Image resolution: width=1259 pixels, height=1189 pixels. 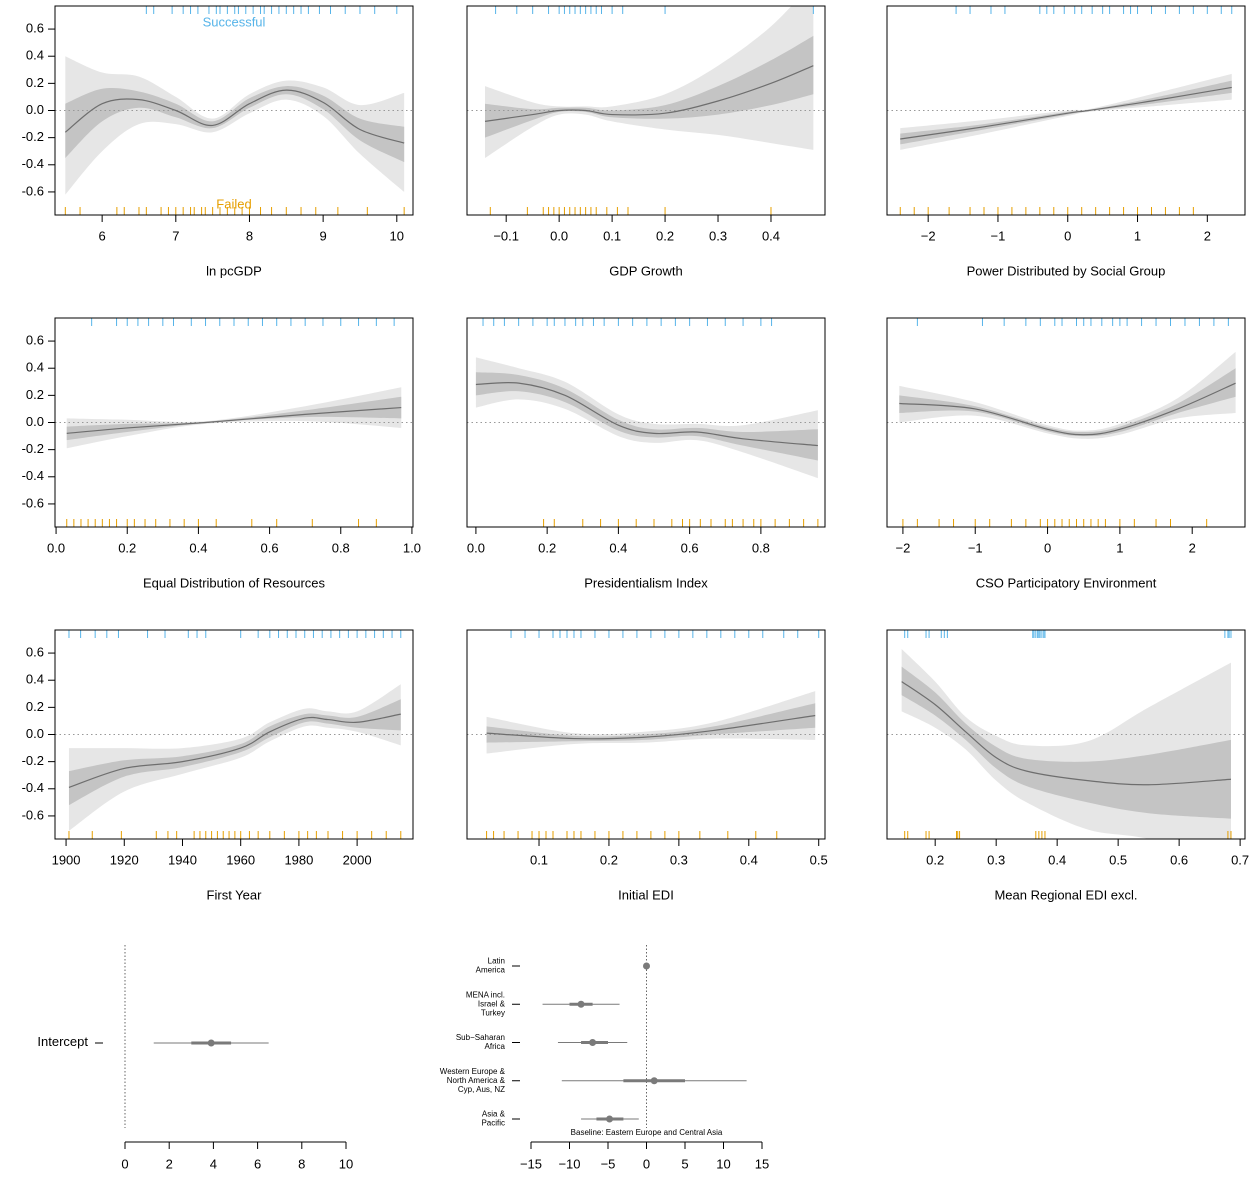 I want to click on x-tick-label: −1, so click(x=998, y=235).